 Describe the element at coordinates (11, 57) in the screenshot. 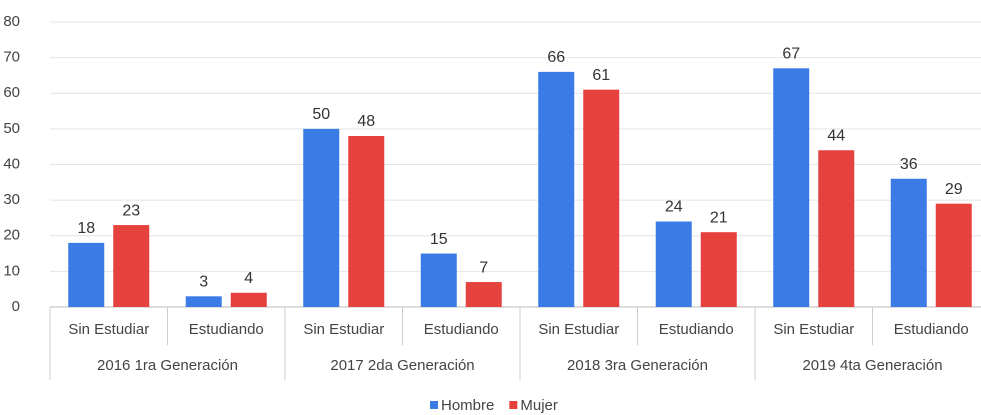

I see `y-tick-label: 70` at that location.